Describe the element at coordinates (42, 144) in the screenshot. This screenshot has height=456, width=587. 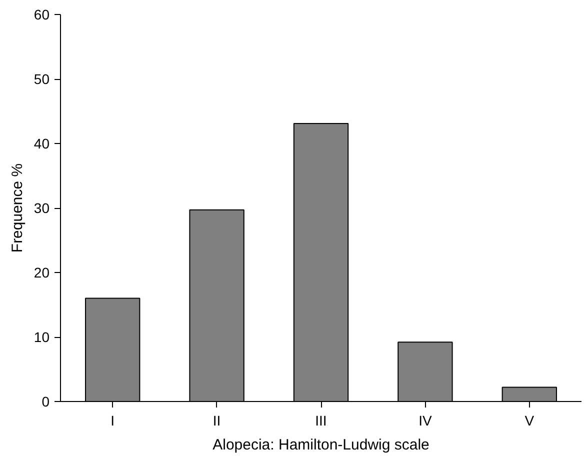
I see `y-tick-label: 40` at that location.